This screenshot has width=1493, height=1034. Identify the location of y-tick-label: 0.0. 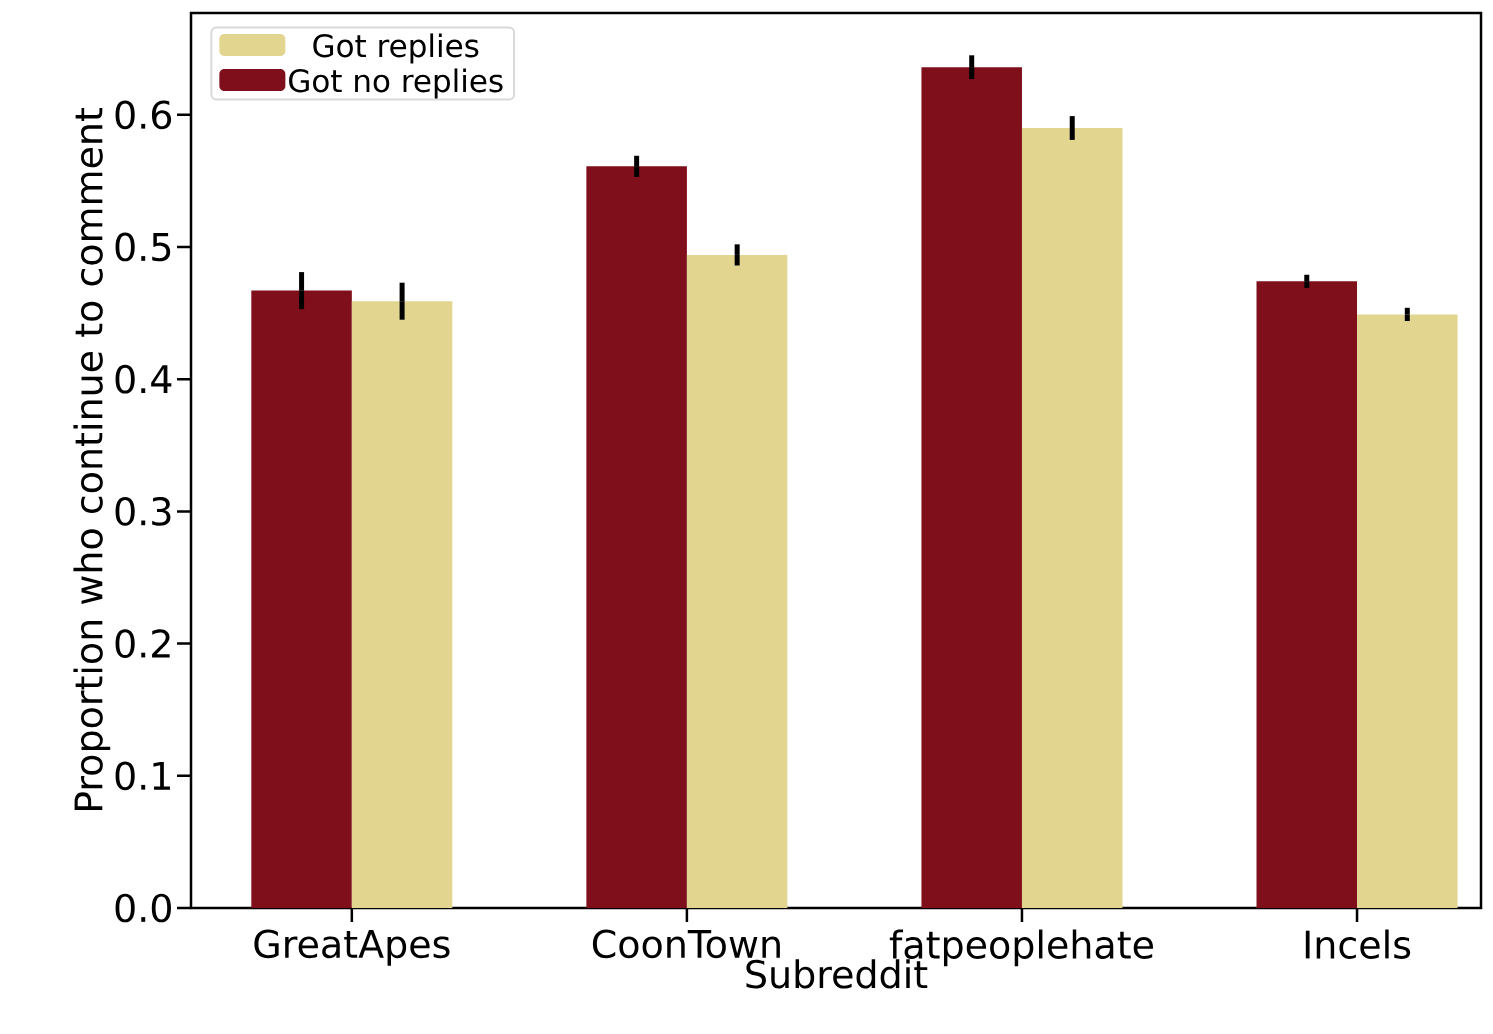
(143, 908).